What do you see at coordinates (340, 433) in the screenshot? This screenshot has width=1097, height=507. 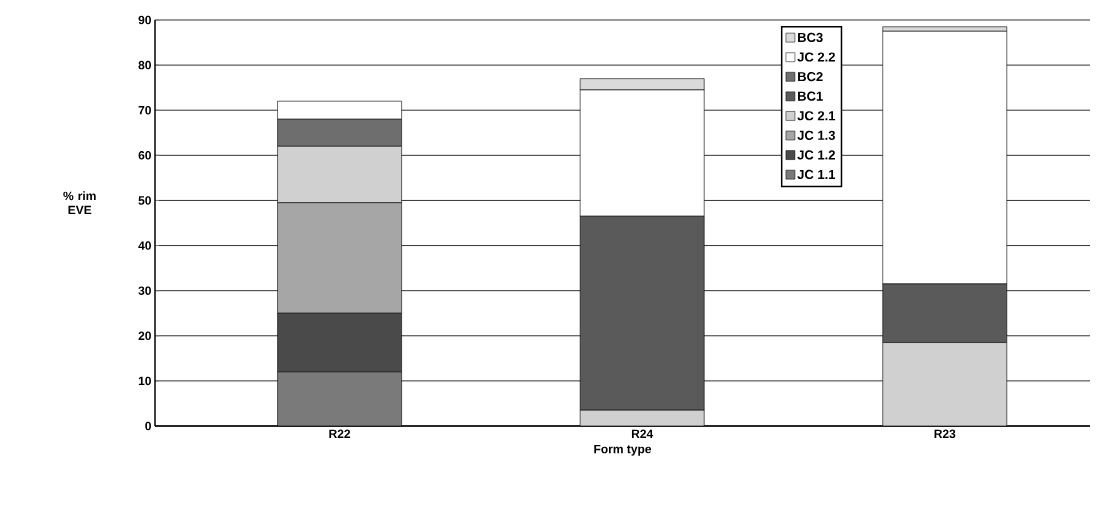 I see `x-tick-label: R22` at bounding box center [340, 433].